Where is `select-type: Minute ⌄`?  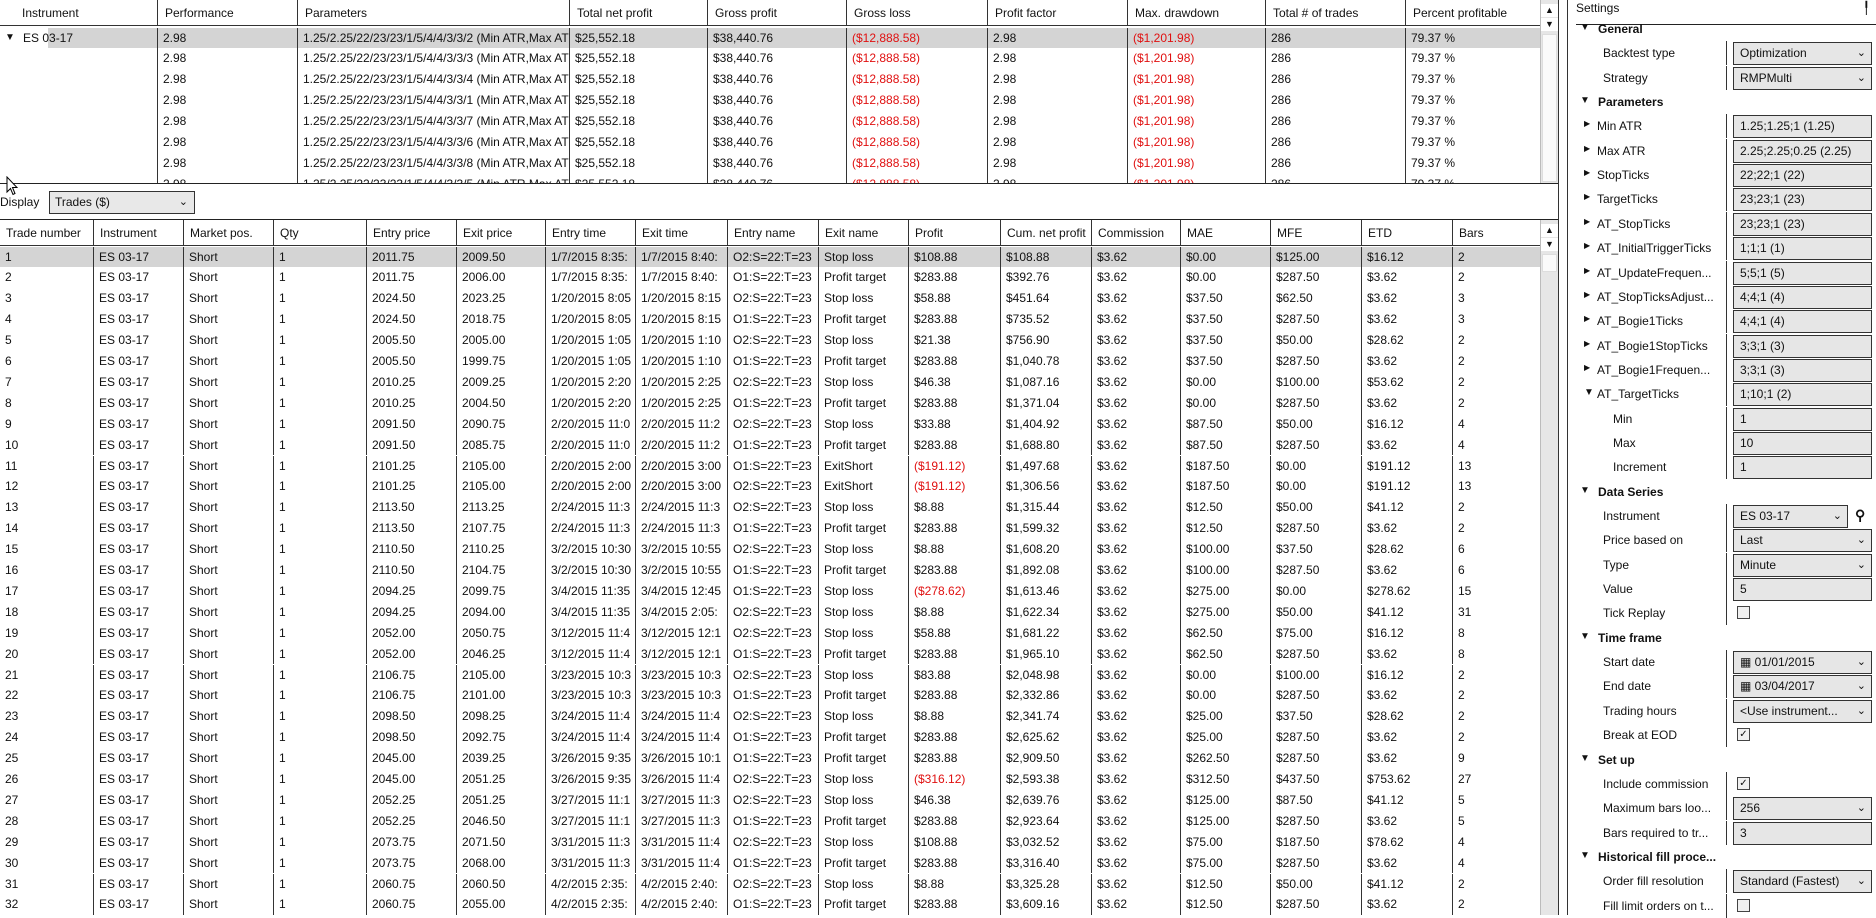
select-type: Minute ⌄ is located at coordinates (1802, 565).